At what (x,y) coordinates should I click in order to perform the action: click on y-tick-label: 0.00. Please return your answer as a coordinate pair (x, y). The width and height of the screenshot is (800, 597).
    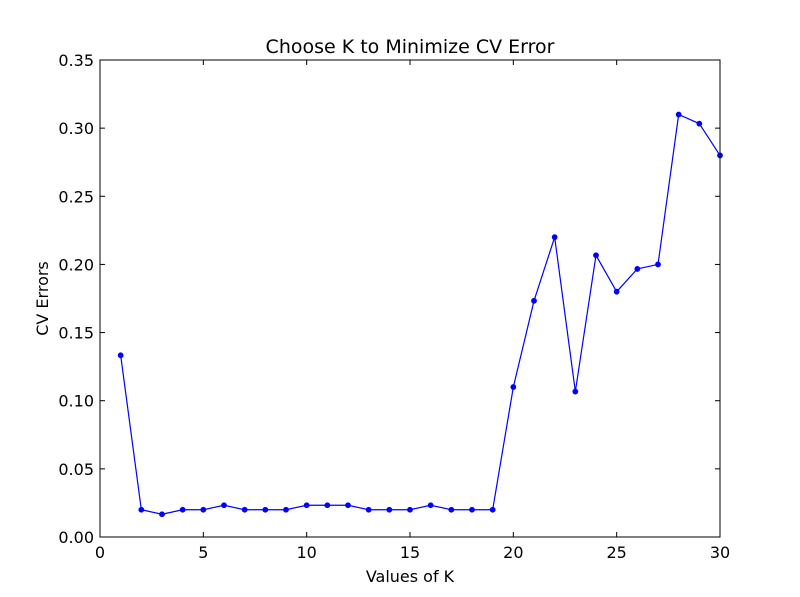
    Looking at the image, I should click on (76, 537).